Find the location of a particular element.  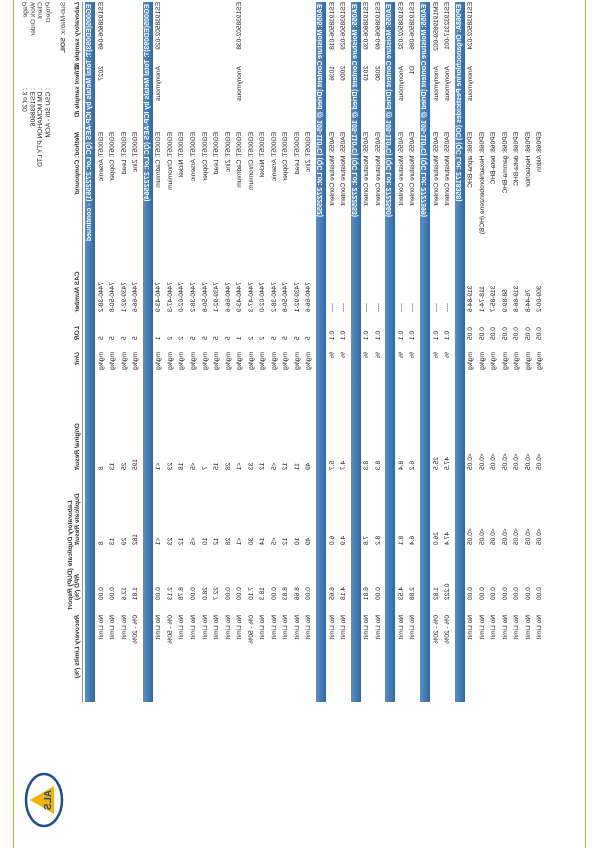

cell: 15 is located at coordinates (217, 466).